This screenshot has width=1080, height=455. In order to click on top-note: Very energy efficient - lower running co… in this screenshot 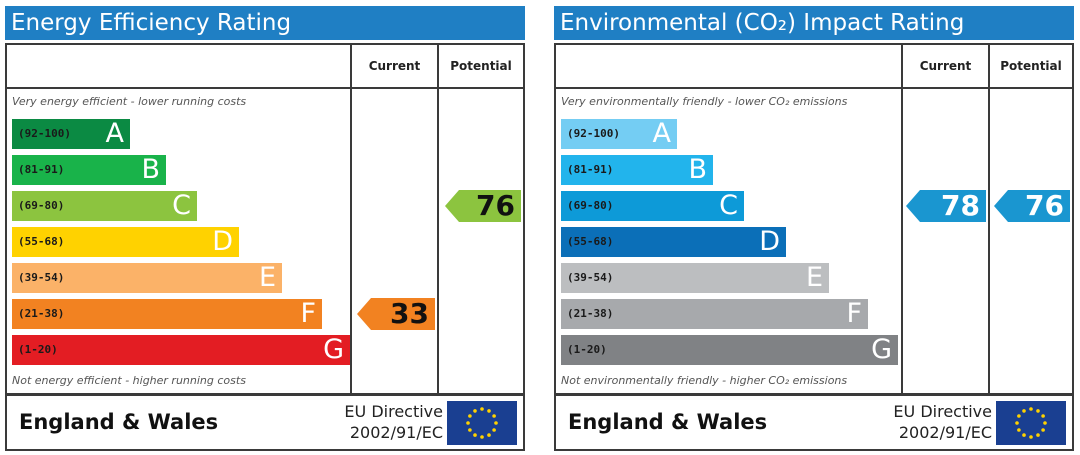, I will do `click(129, 101)`.